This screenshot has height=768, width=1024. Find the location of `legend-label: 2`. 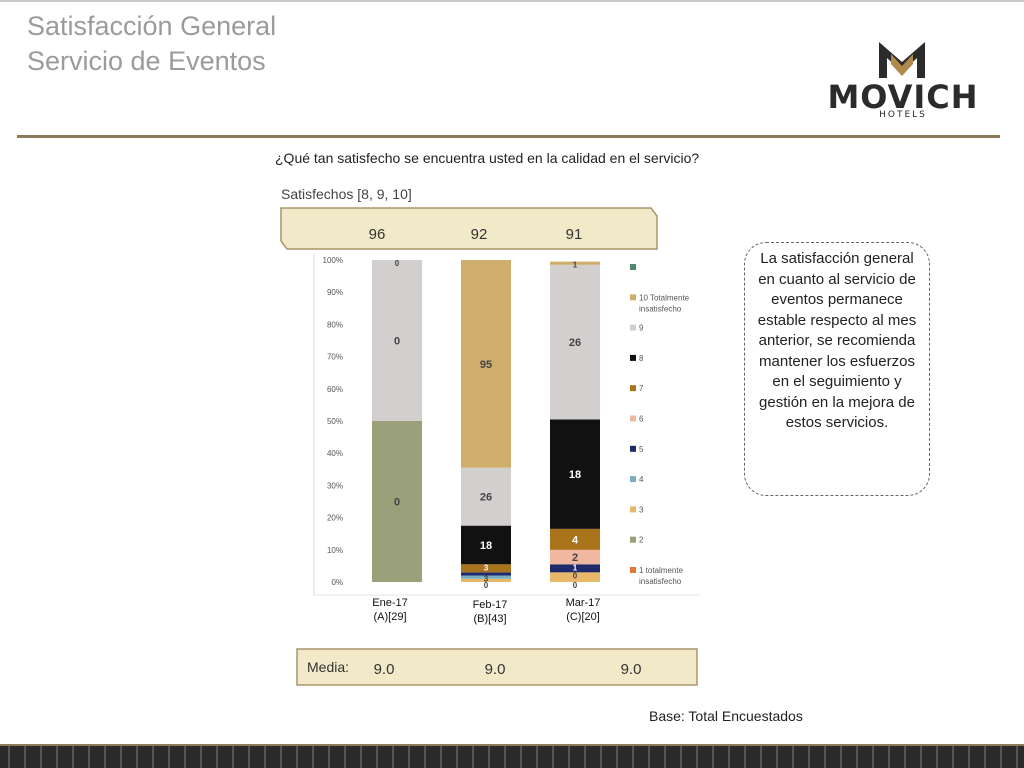

legend-label: 2 is located at coordinates (641, 540).